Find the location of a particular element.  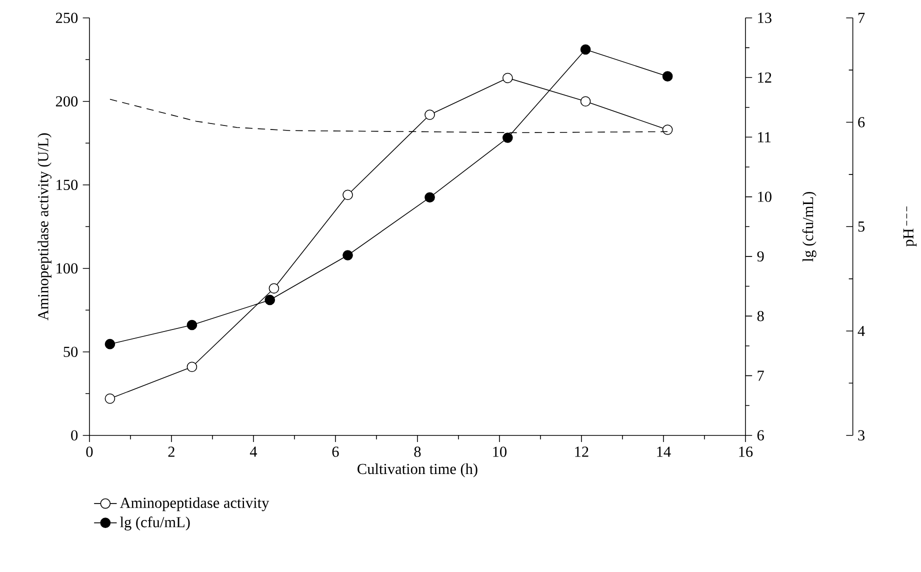

y-tick-label: 200 is located at coordinates (67, 101).